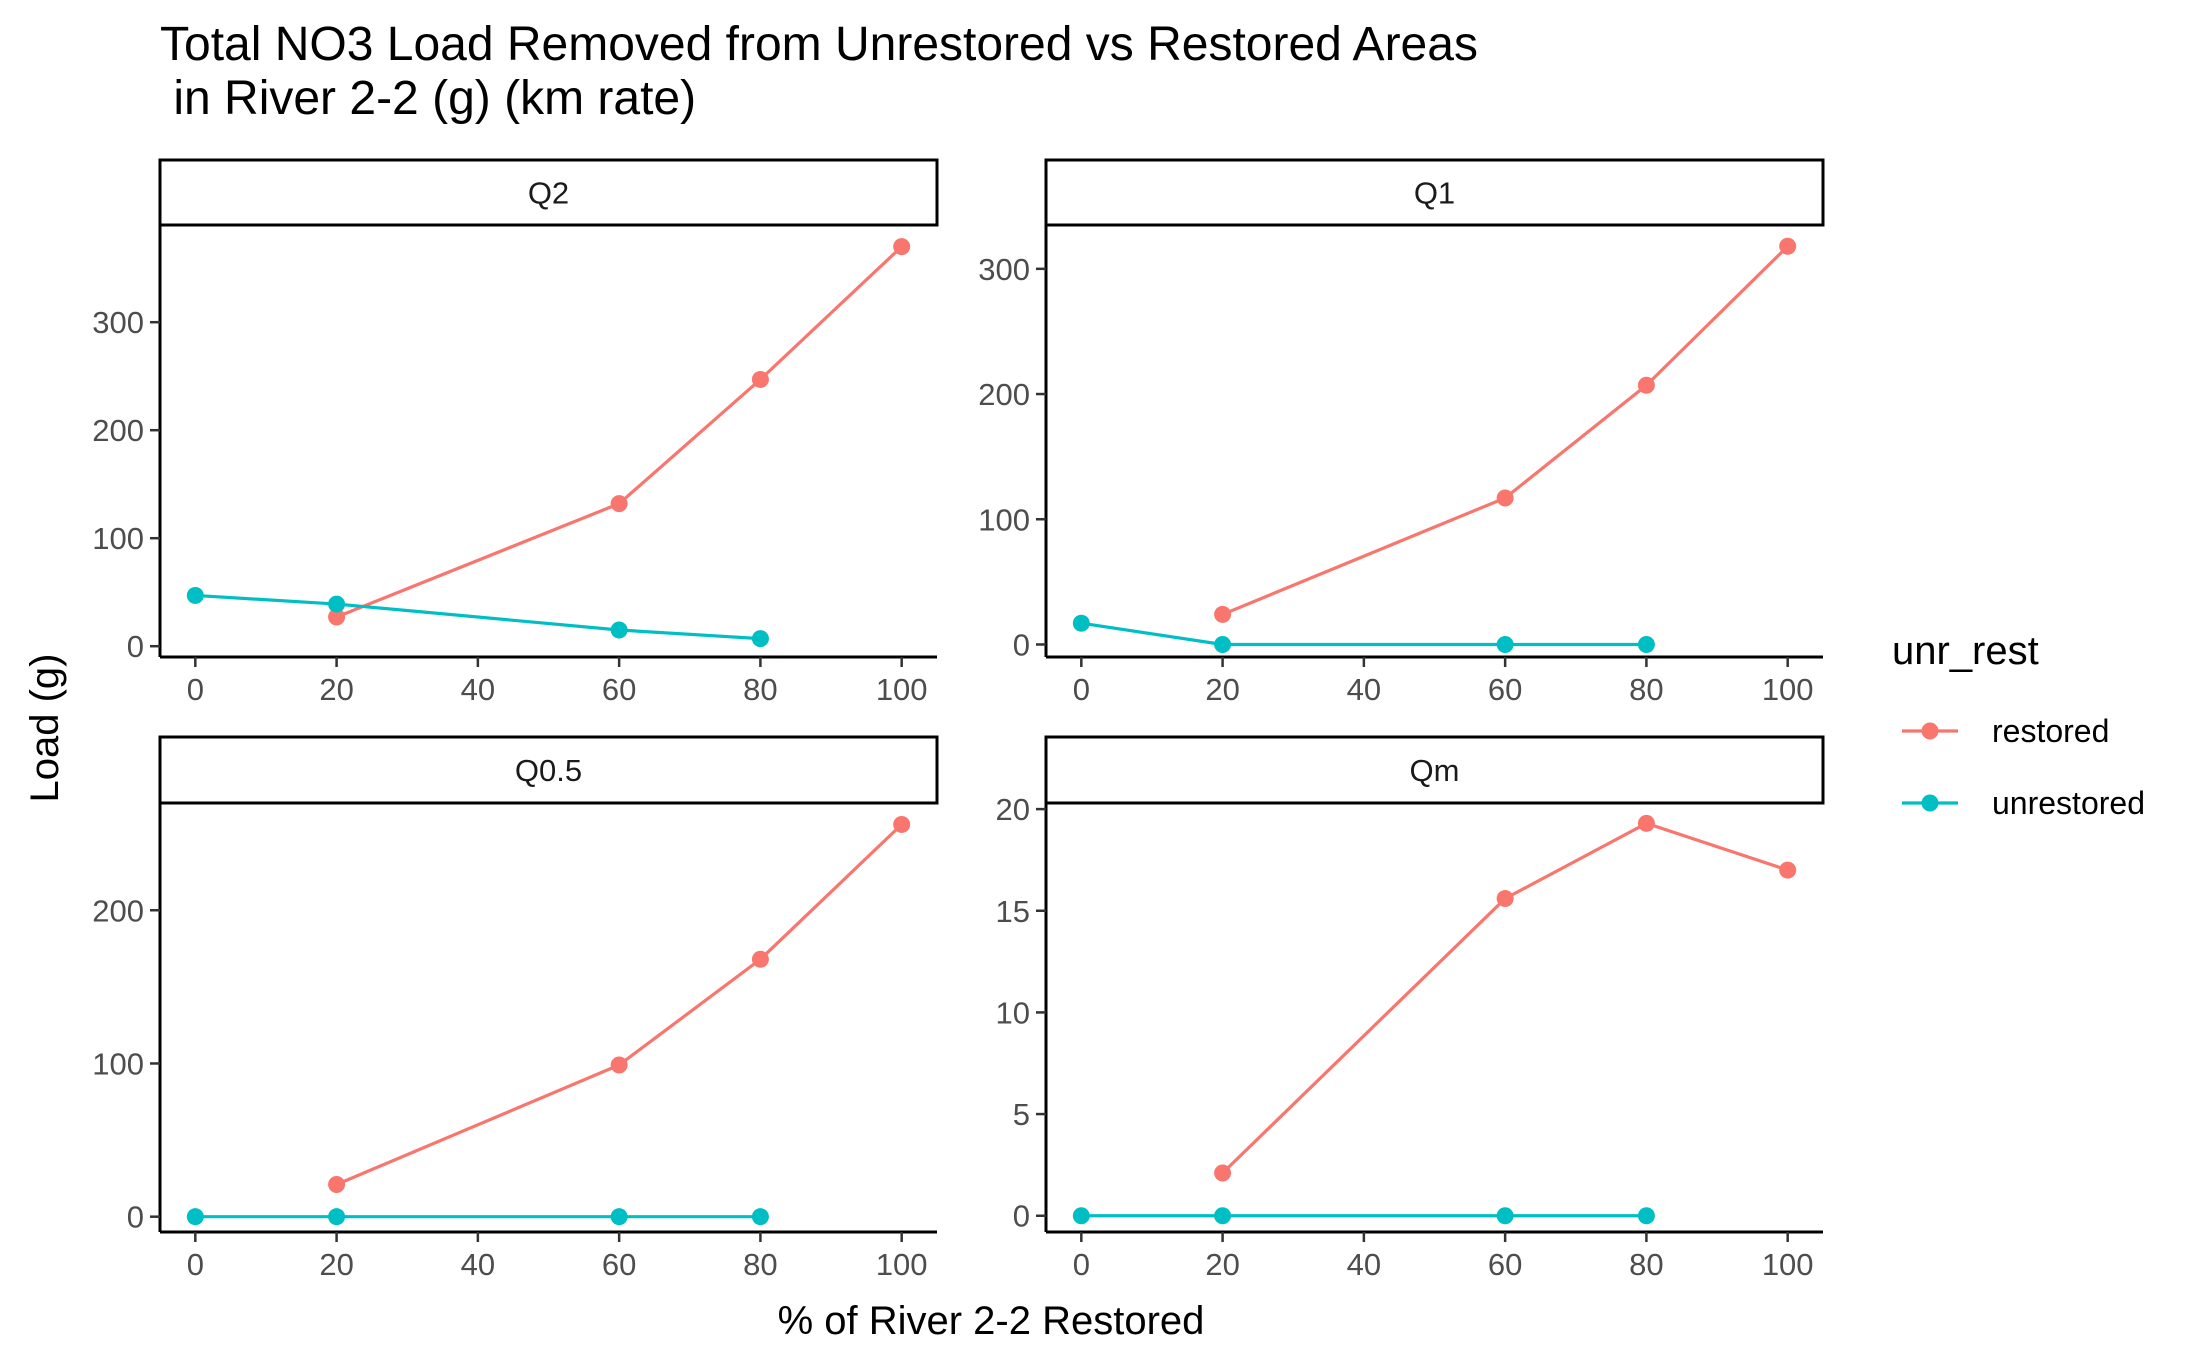 This screenshot has width=2187, height=1350. I want to click on y-tick-label: 5, so click(1021, 1114).